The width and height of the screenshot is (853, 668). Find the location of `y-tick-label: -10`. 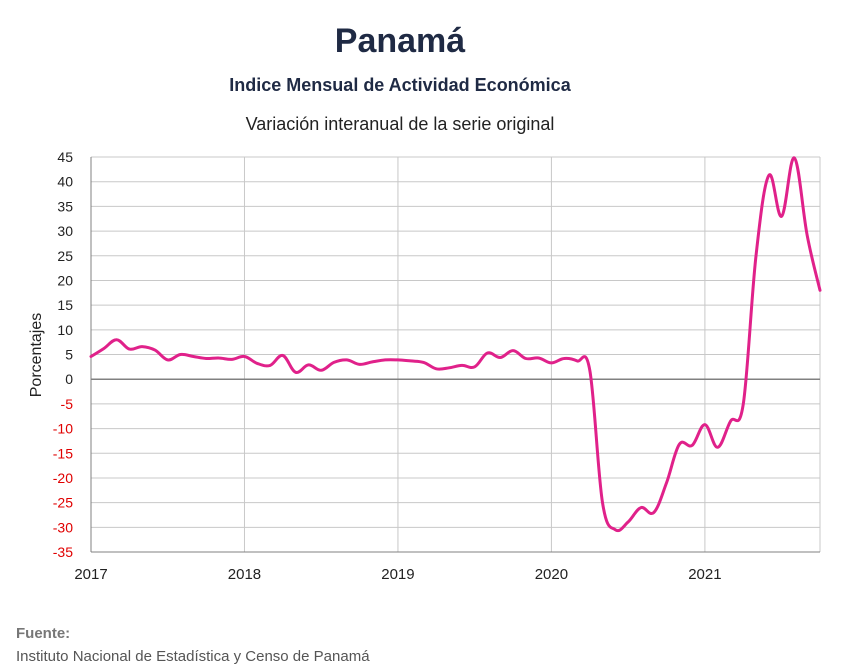

y-tick-label: -10 is located at coordinates (63, 429).